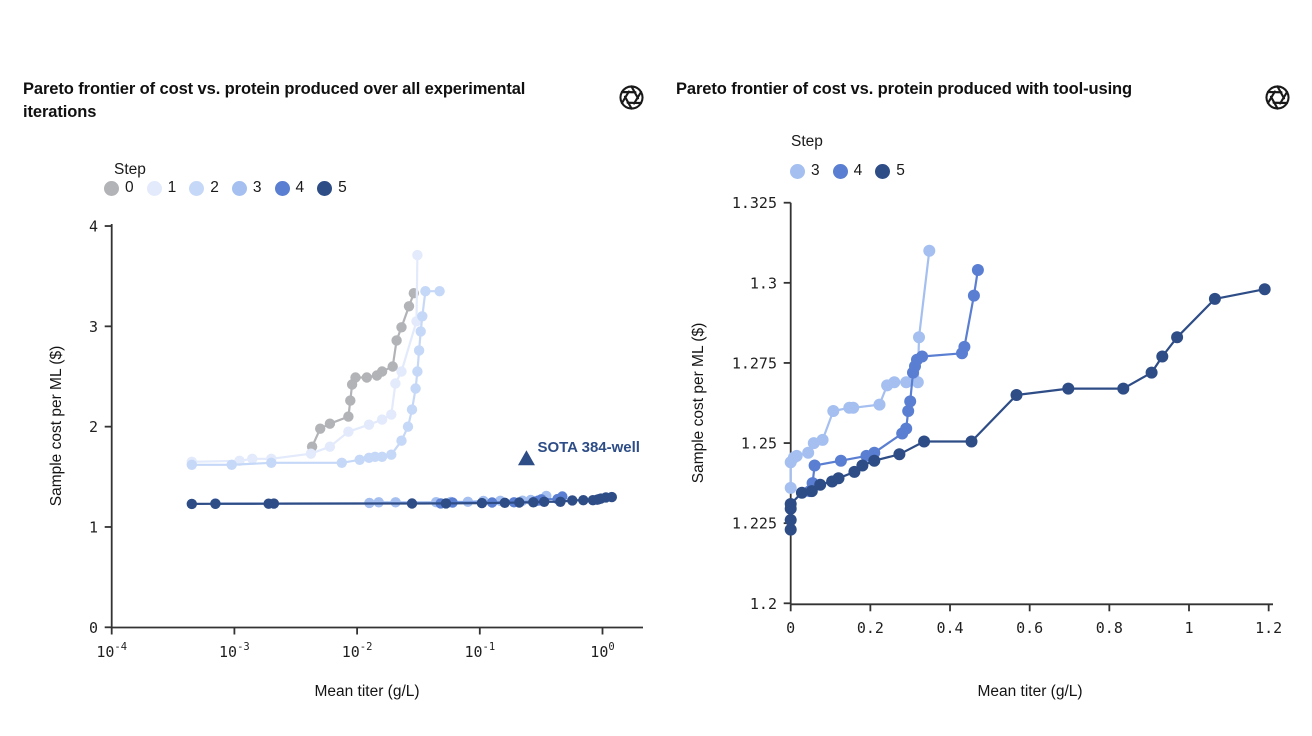 The image size is (1312, 736). Describe the element at coordinates (1109, 628) in the screenshot. I see `x-tick-label: 0.8` at that location.